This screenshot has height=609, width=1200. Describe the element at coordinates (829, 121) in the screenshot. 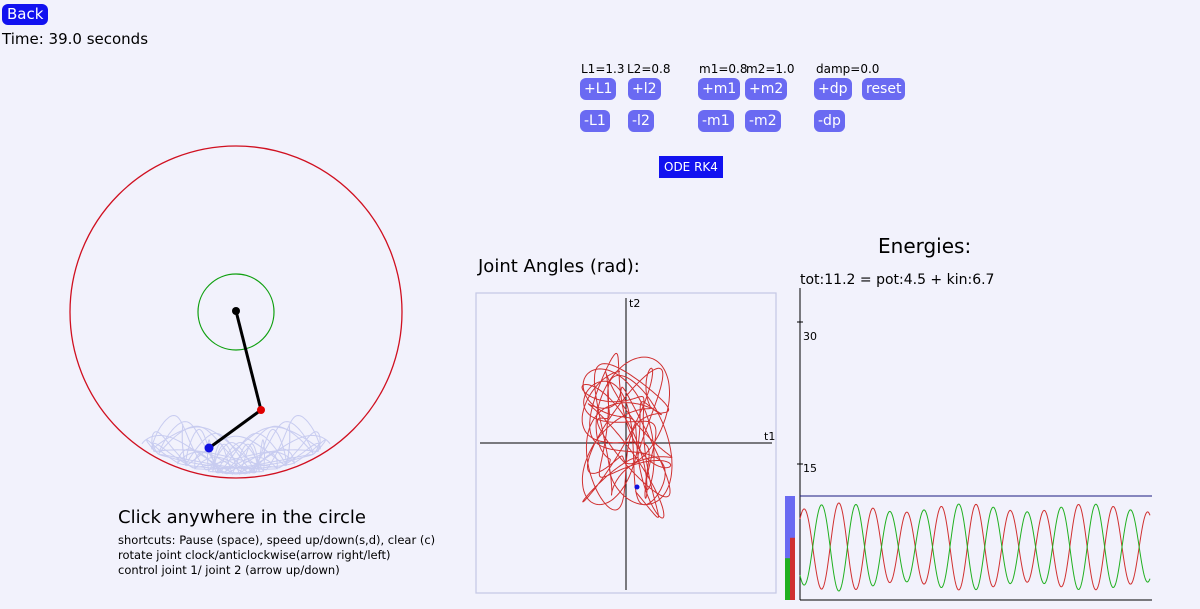

I see `decrease-damping-button: -dp` at that location.